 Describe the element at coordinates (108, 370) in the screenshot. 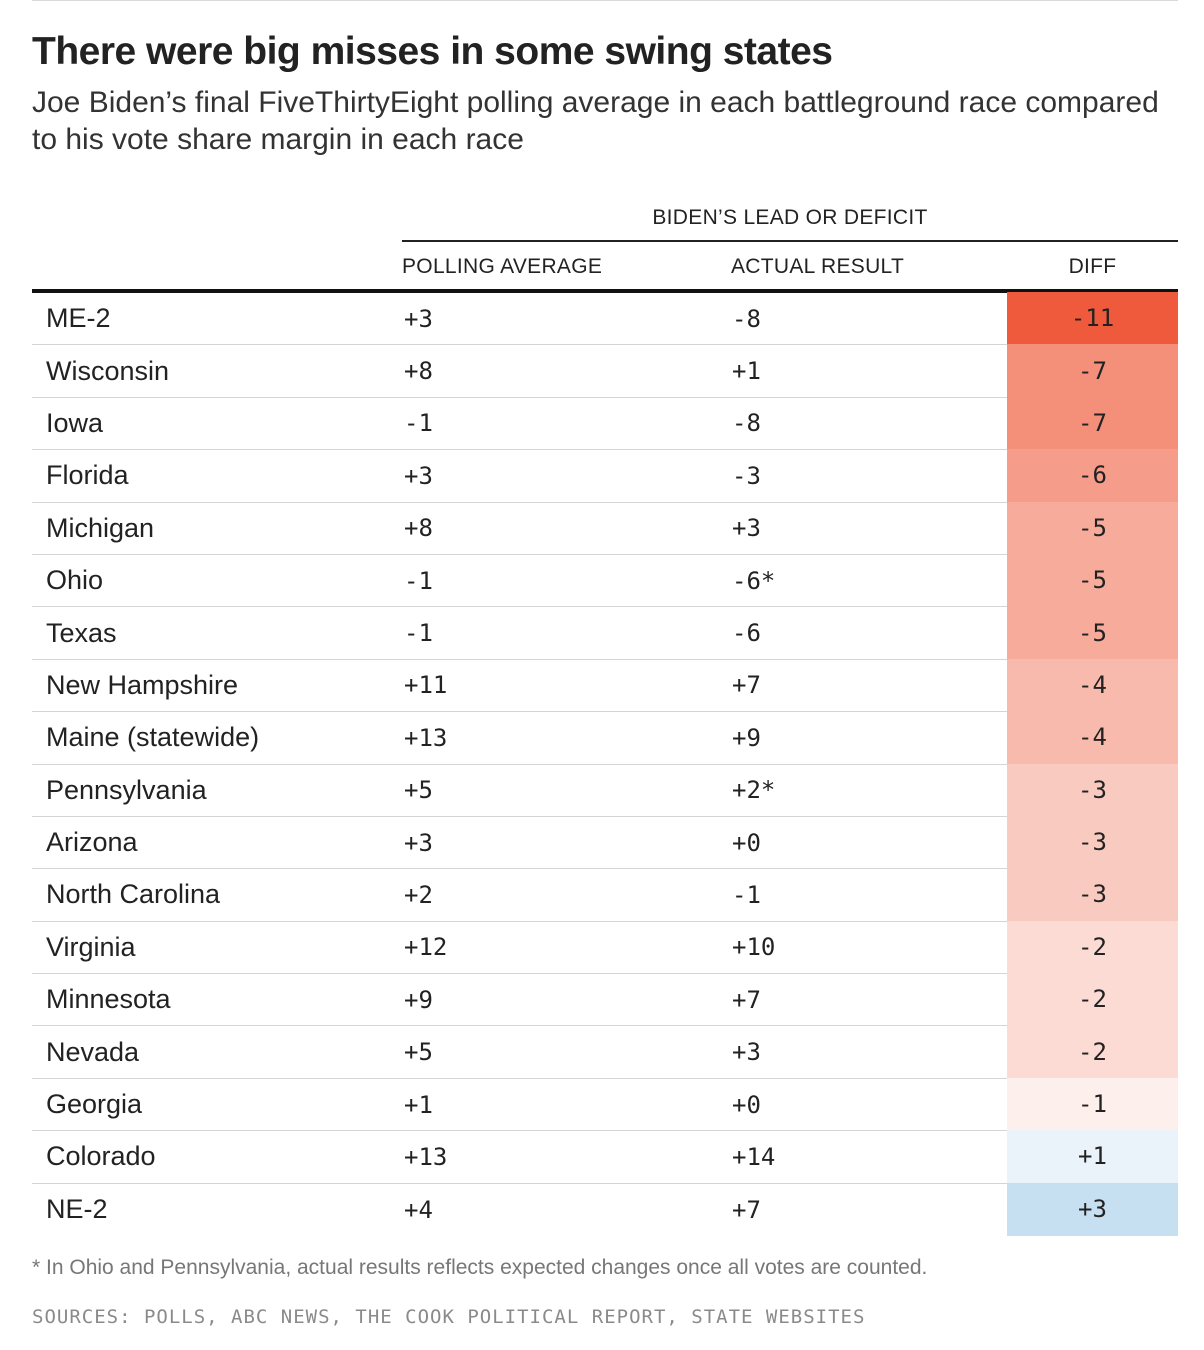

I see `state-name: Wisconsin` at that location.